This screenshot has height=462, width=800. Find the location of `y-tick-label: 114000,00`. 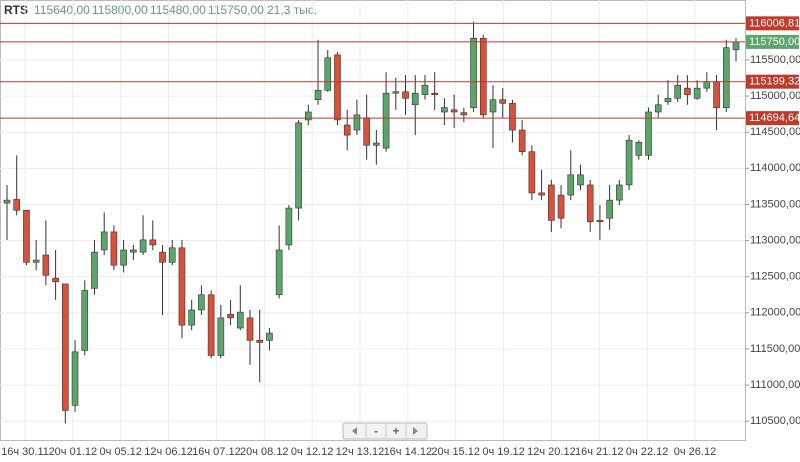

y-tick-label: 114000,00 is located at coordinates (775, 168).